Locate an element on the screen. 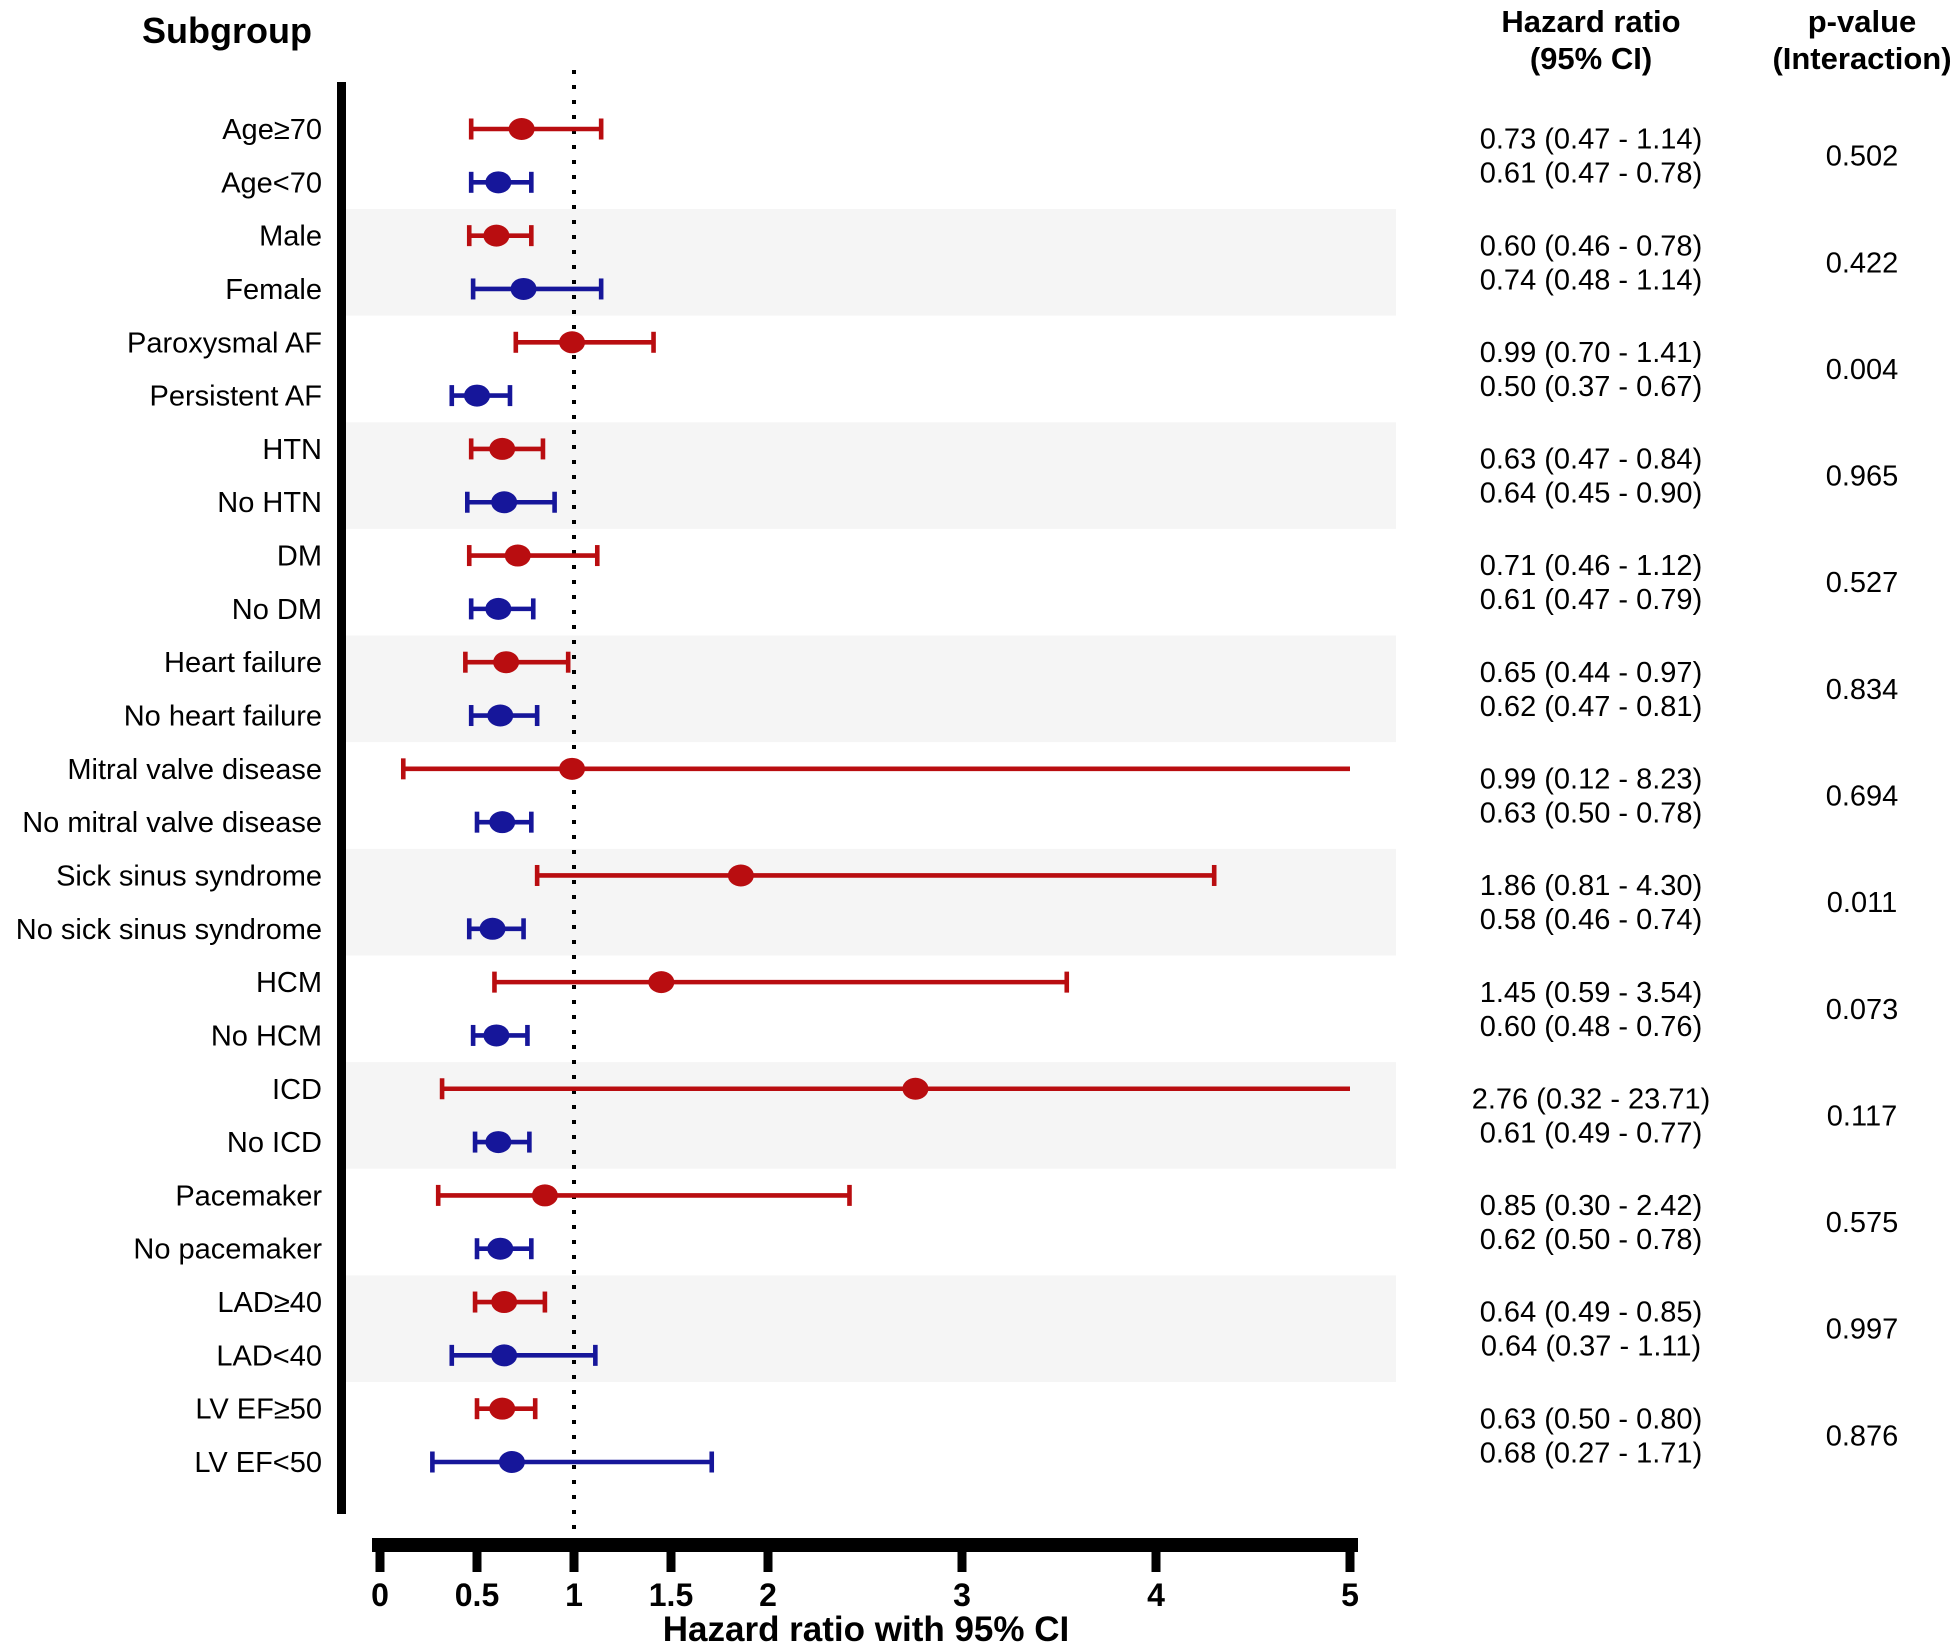 The image size is (1955, 1652). forest-row: Paroxysmal AF 0.99 (0.70 - 1.41) is located at coordinates (914, 348).